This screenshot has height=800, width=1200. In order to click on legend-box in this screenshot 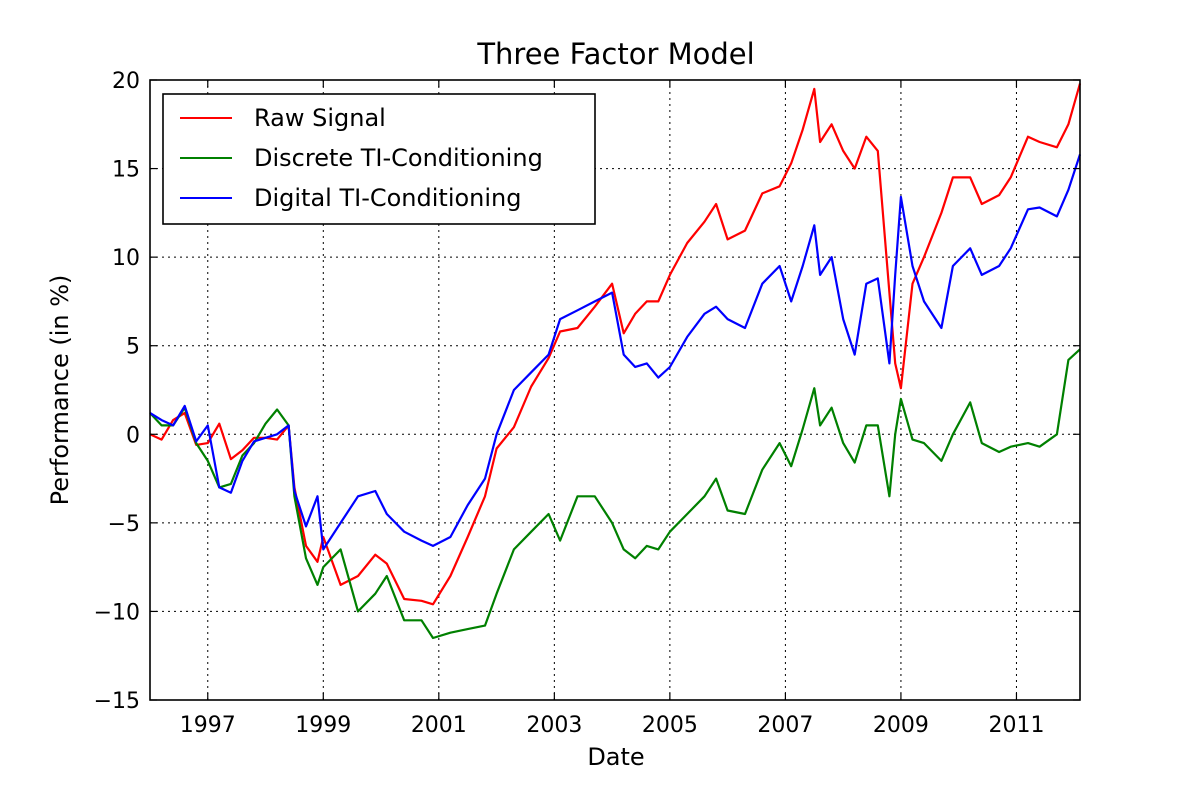, I will do `click(379, 159)`.